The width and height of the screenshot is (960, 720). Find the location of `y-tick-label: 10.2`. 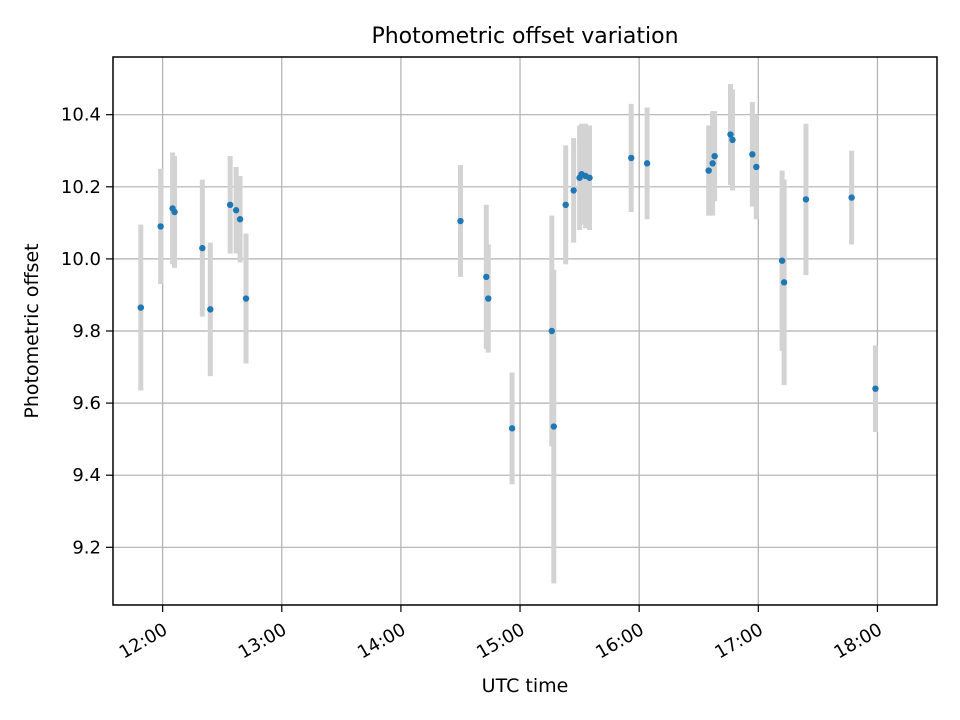

y-tick-label: 10.2 is located at coordinates (81, 187).